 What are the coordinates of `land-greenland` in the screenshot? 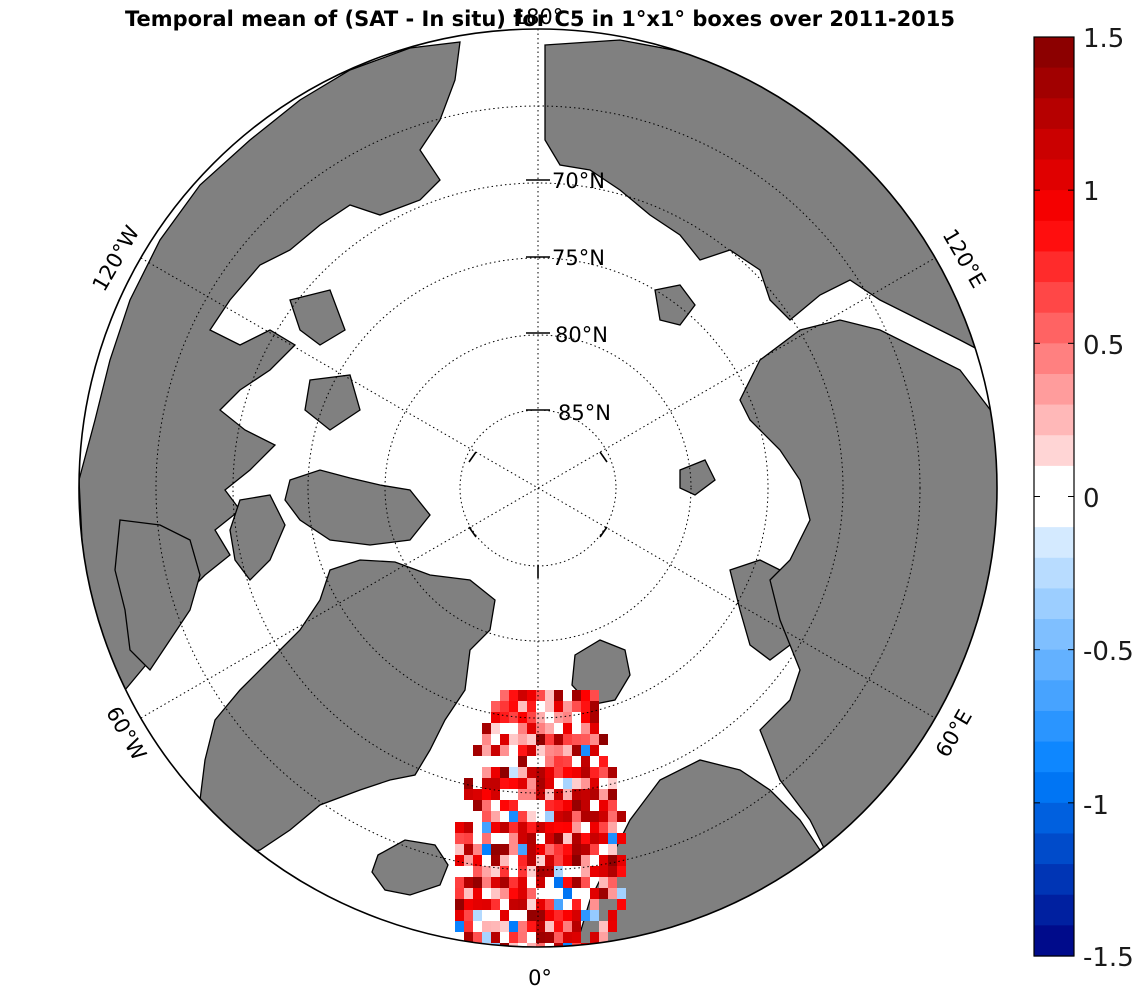 It's located at (347, 707).